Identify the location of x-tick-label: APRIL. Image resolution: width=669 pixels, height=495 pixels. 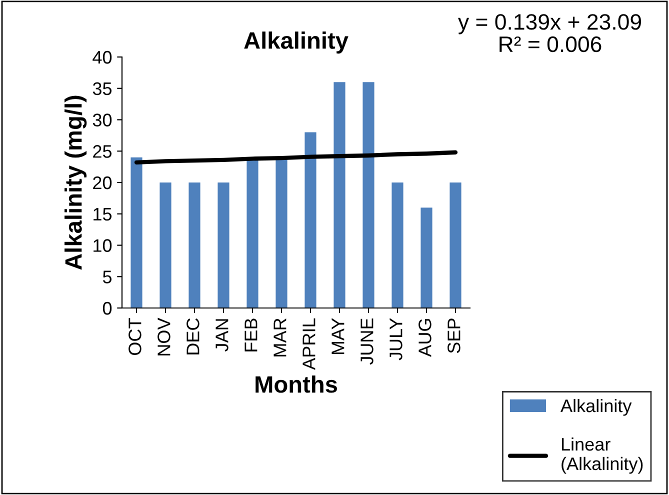
(309, 344).